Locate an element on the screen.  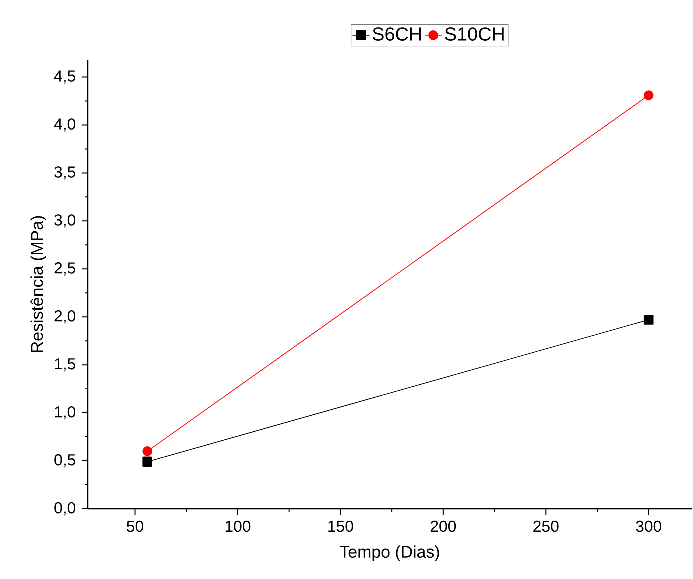
y-tick-label: 1,5 is located at coordinates (65, 365).